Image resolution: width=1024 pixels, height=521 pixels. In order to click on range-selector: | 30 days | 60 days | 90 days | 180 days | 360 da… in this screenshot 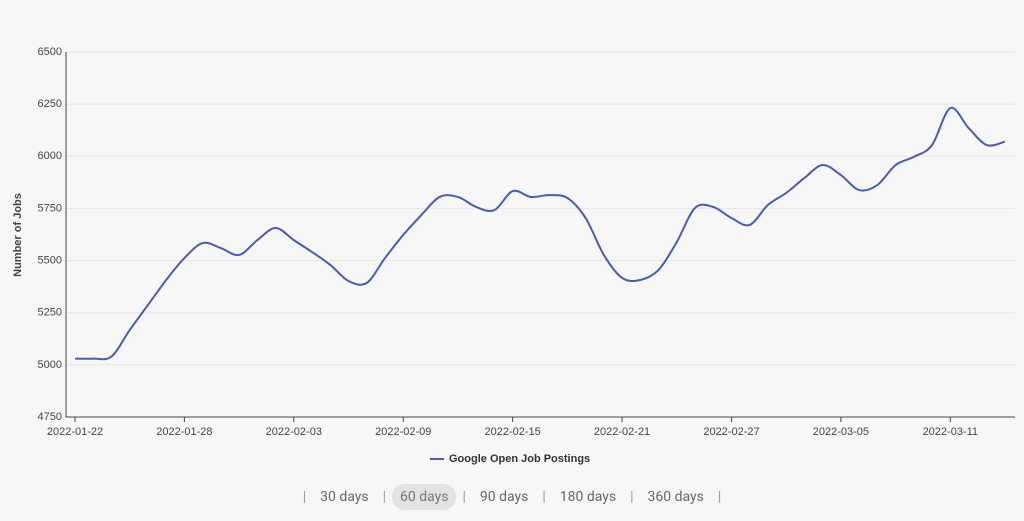, I will do `click(512, 497)`.